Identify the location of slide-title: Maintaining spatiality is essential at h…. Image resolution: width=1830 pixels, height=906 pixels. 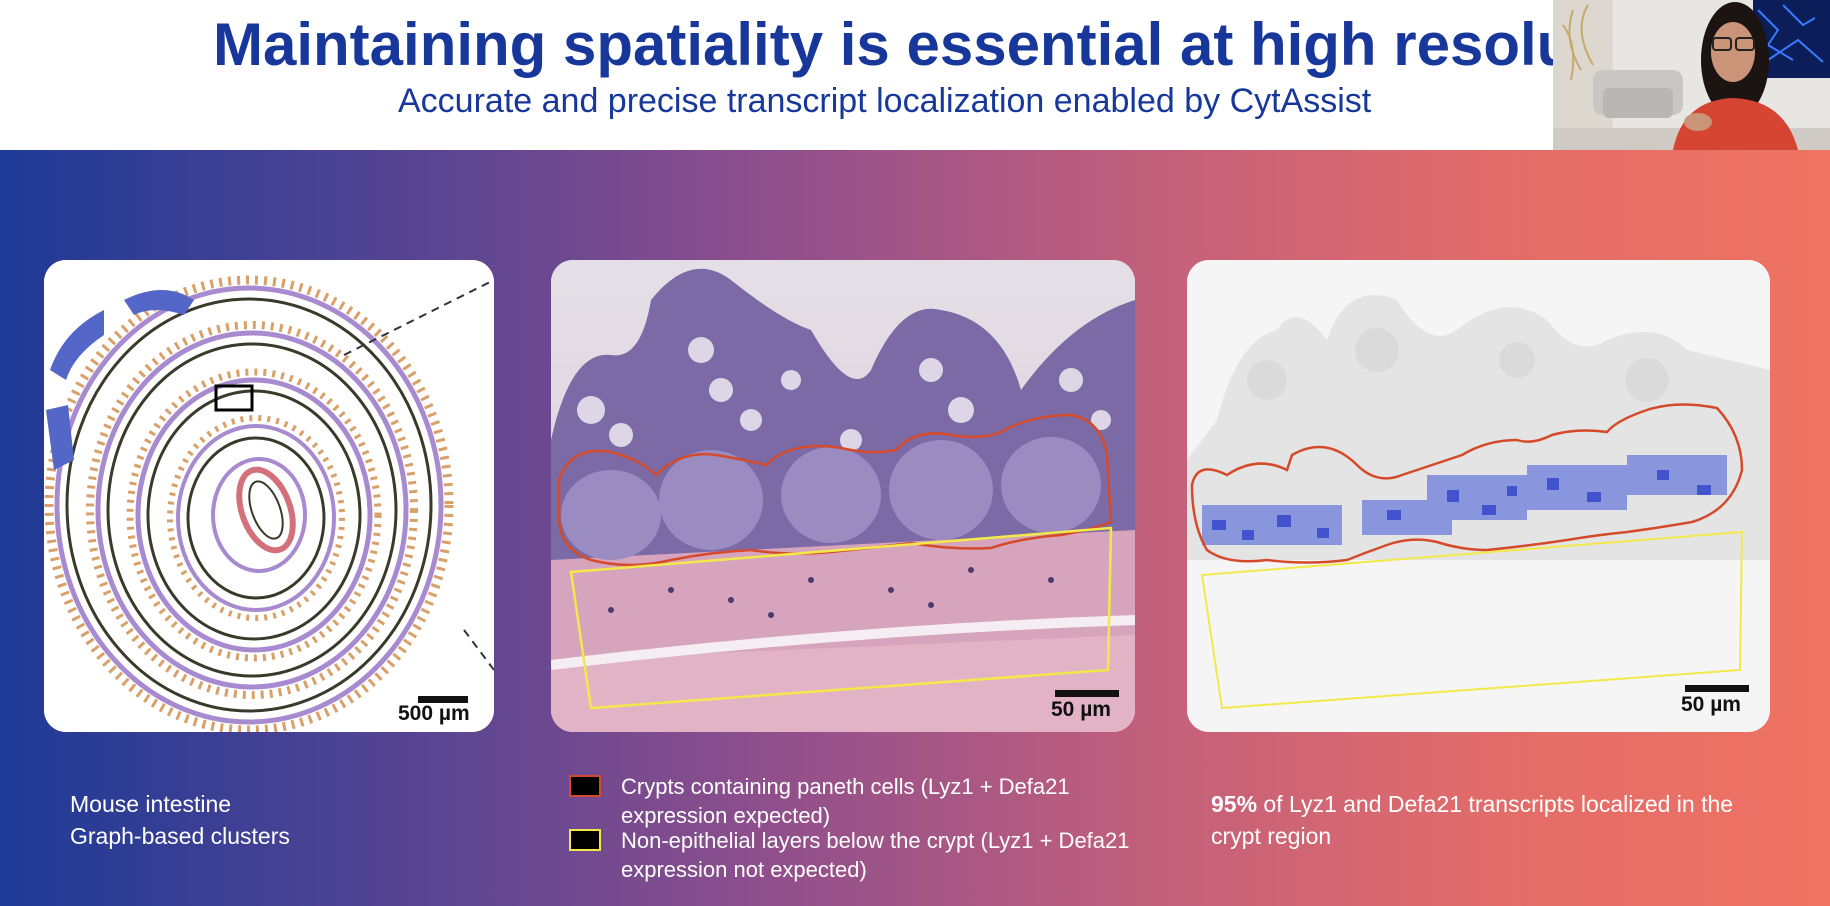
(911, 44).